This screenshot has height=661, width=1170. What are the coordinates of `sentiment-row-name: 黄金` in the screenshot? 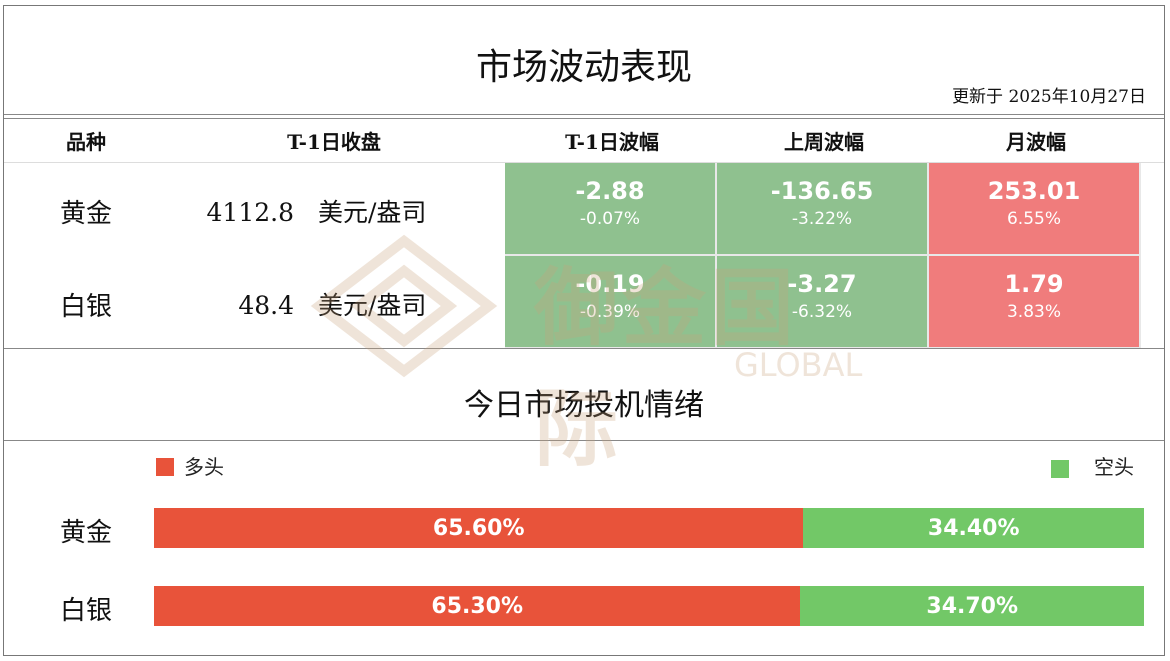 It's located at (85, 533).